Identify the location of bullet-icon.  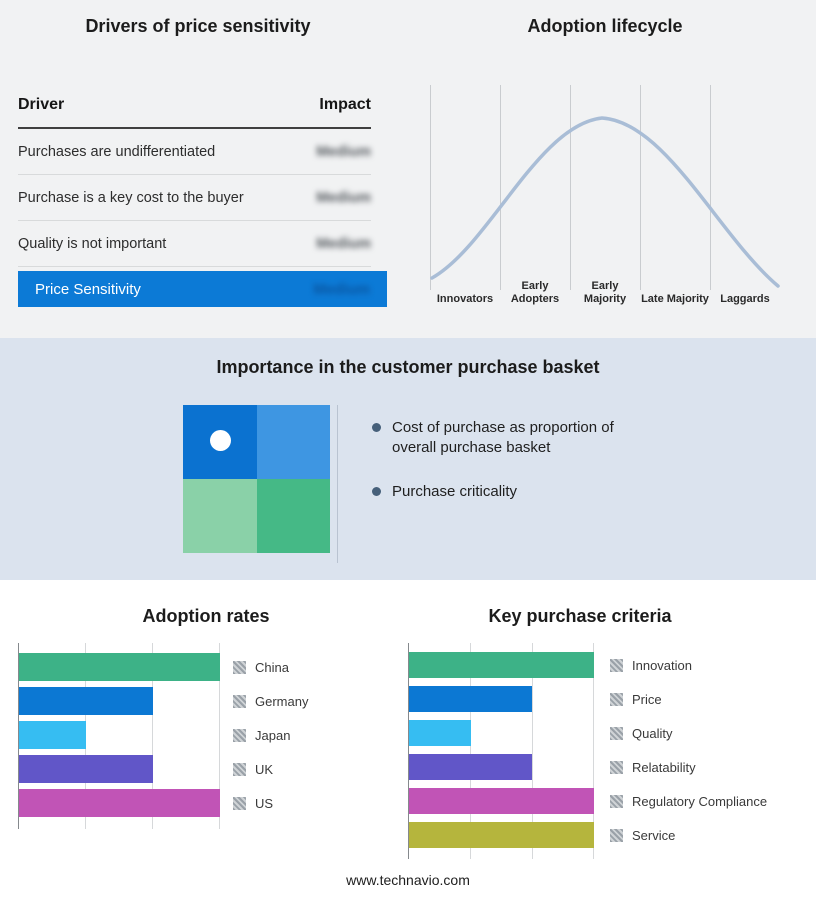
(376, 427).